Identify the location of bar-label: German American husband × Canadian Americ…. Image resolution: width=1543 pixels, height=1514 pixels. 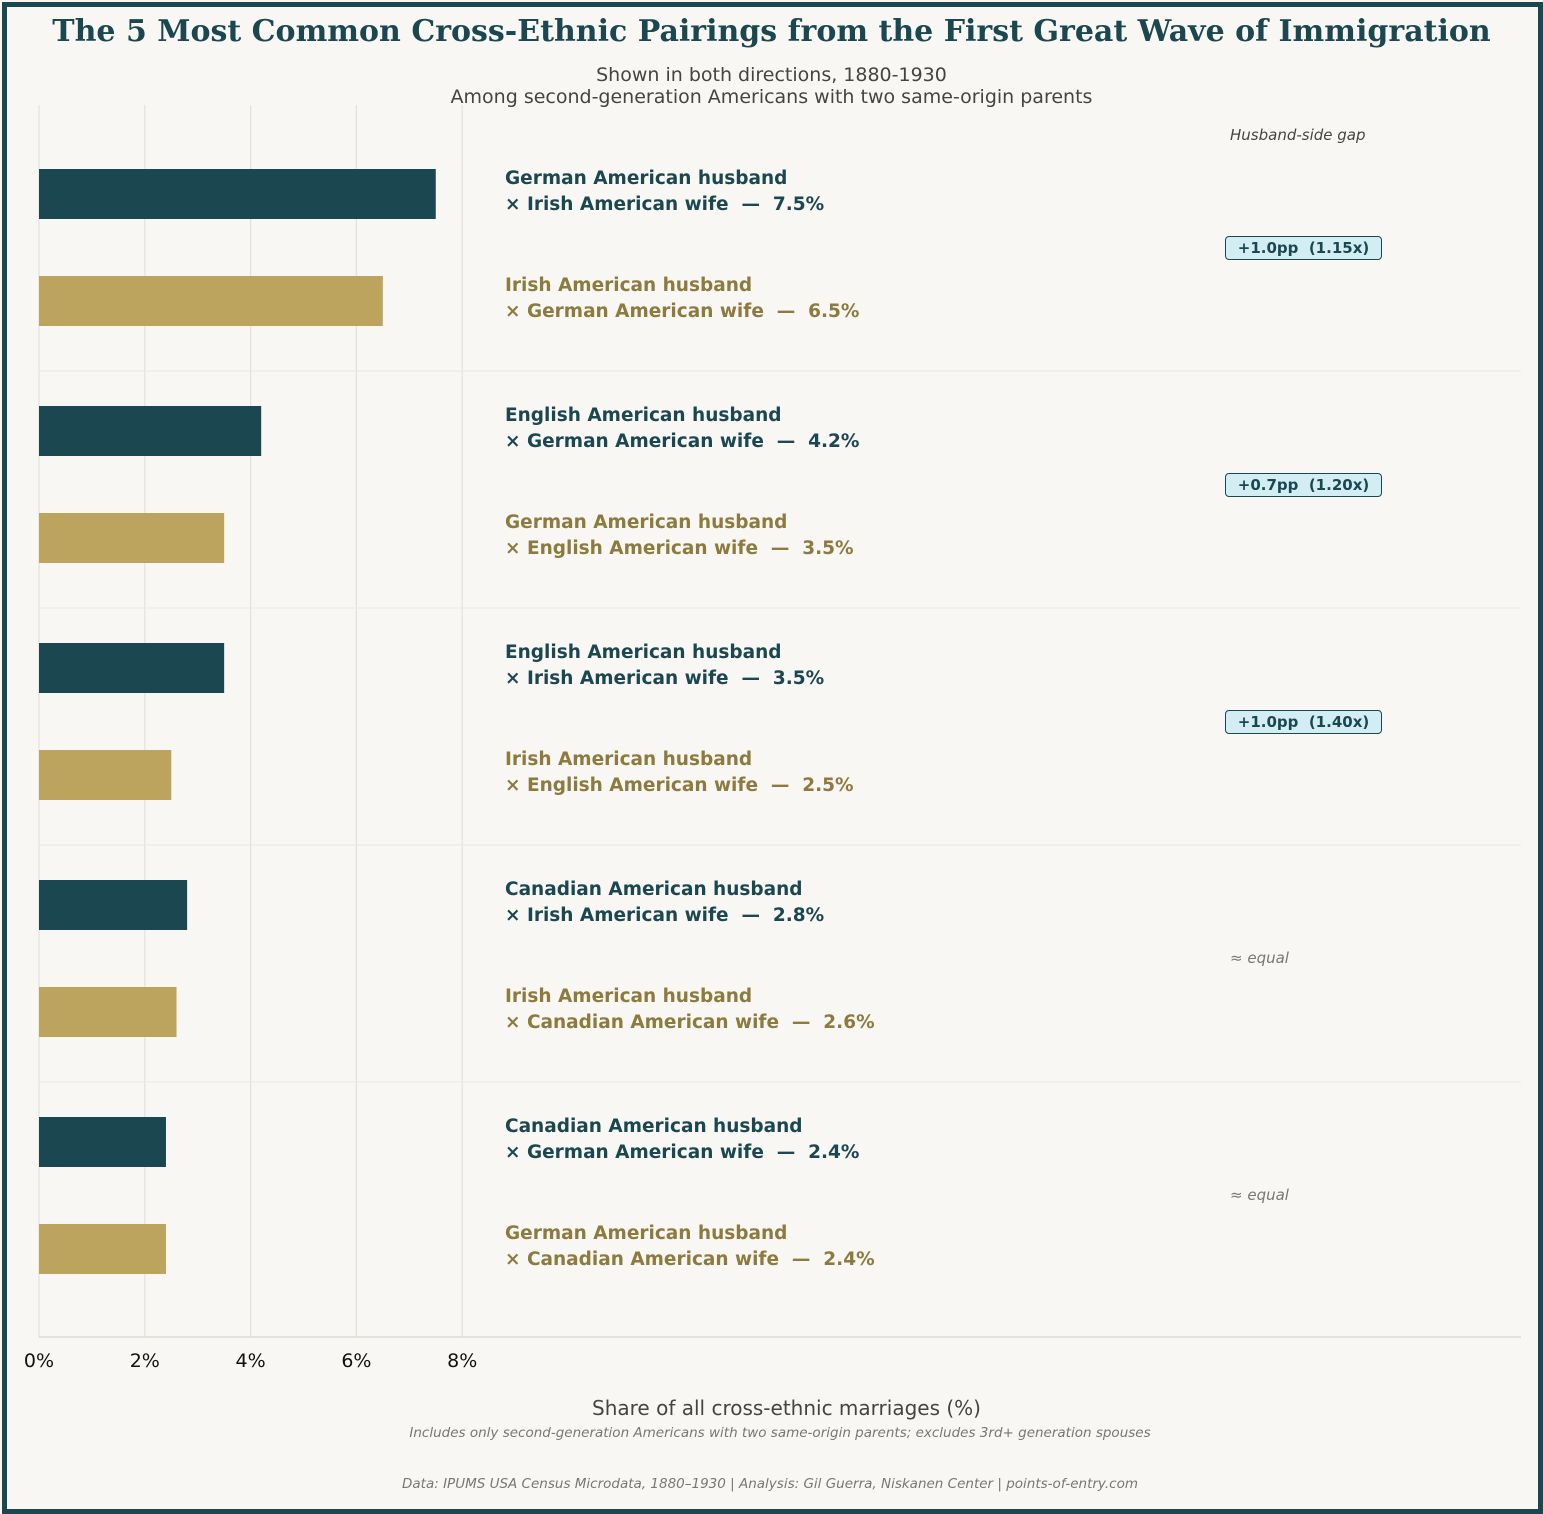
(690, 1247).